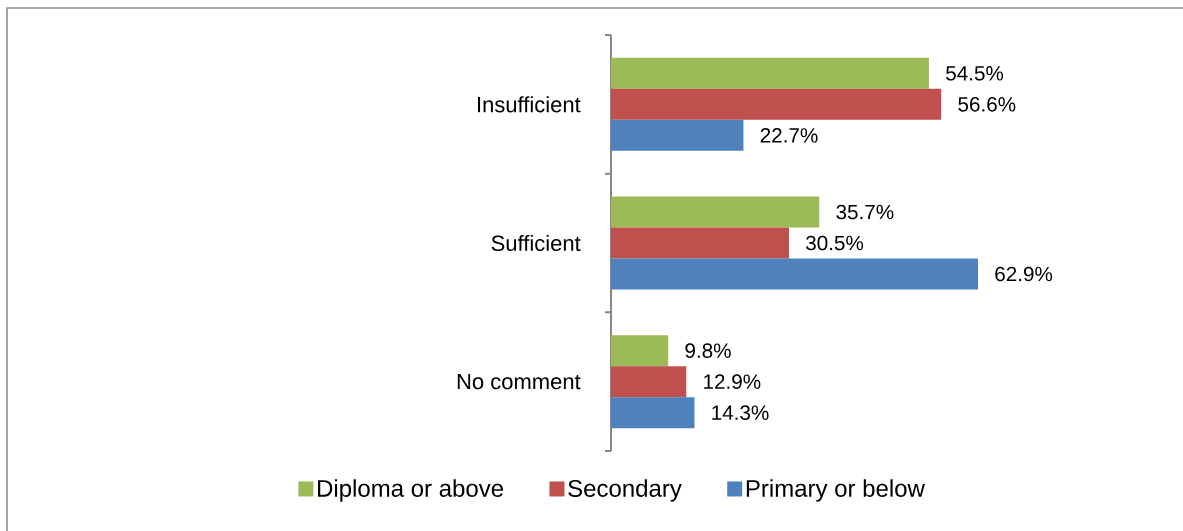  What do you see at coordinates (519, 381) in the screenshot?
I see `y-tick-label: No comment` at bounding box center [519, 381].